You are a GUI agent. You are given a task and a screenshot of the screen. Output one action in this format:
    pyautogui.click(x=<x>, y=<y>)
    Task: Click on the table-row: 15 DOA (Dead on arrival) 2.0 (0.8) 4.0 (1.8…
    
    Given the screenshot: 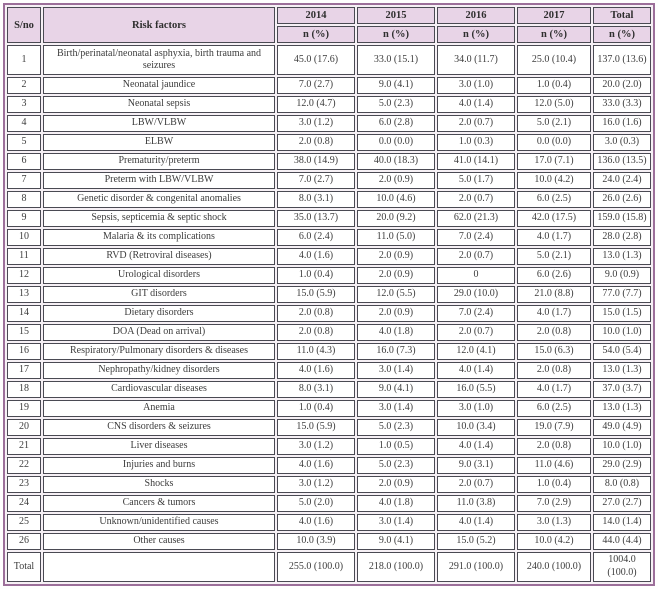 What is the action you would take?
    pyautogui.click(x=329, y=332)
    